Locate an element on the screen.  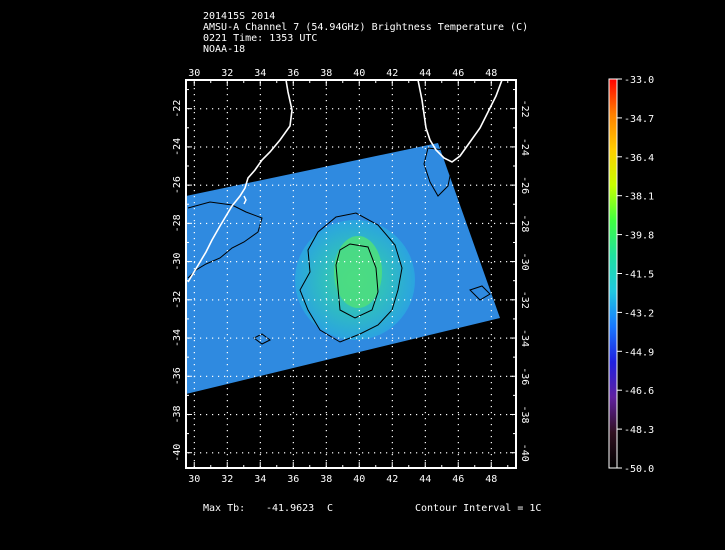
max-tb-unit: C is located at coordinates (330, 508).